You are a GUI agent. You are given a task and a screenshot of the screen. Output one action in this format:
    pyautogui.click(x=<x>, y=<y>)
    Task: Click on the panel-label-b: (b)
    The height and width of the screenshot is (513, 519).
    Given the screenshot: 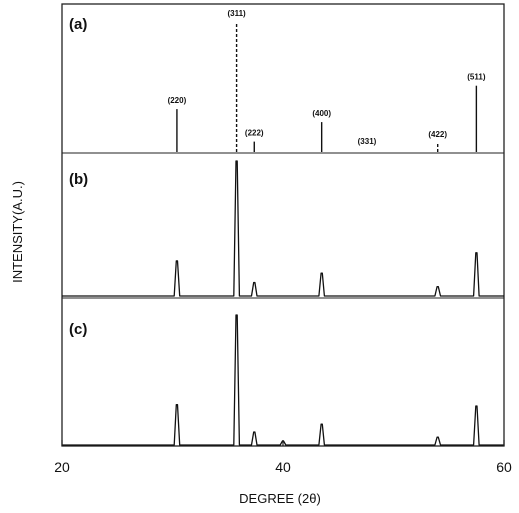 What is the action you would take?
    pyautogui.click(x=78, y=179)
    